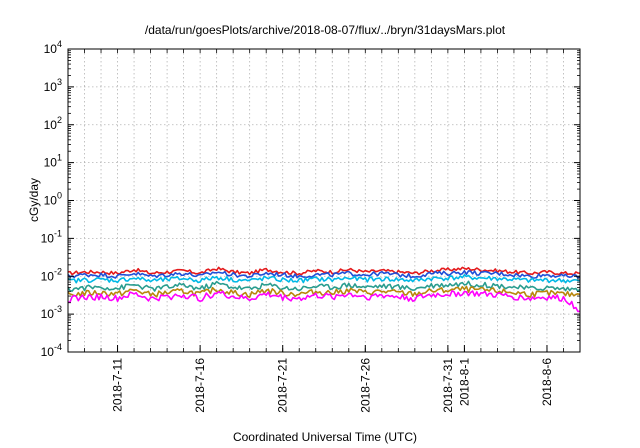  Describe the element at coordinates (200, 385) in the screenshot. I see `x-tick-label: 2018-7-16` at that location.